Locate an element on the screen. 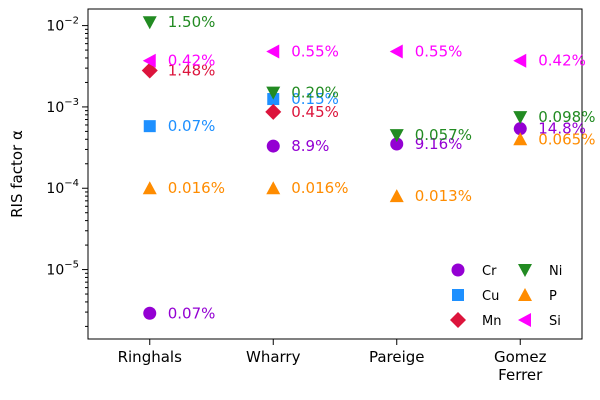  data-label-cr: 8.9% is located at coordinates (310, 146).